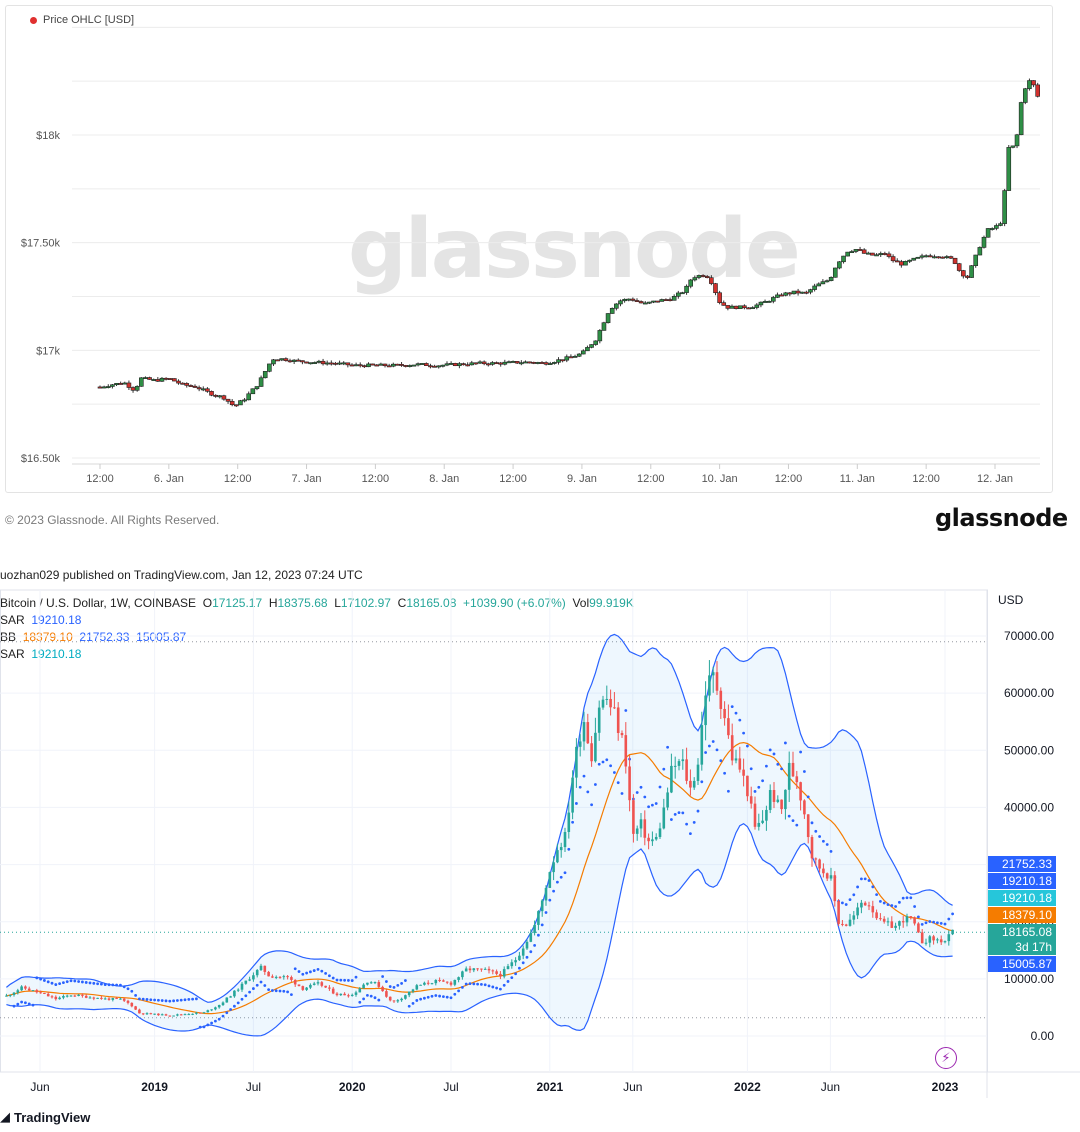 The height and width of the screenshot is (1132, 1080). Describe the element at coordinates (431, 603) in the screenshot. I see `close-value: 18165.08` at that location.